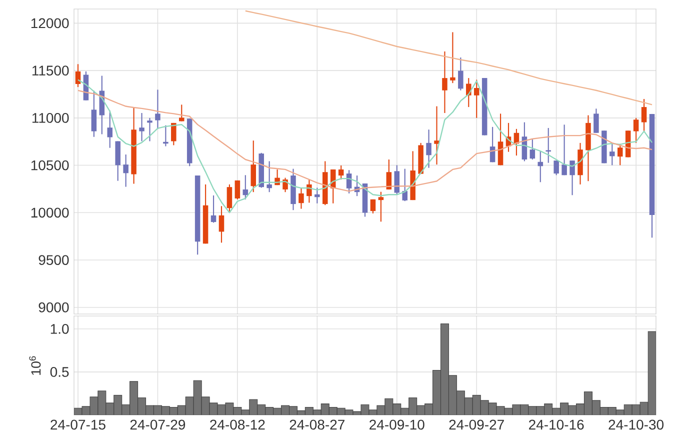 This screenshot has height=444, width=675. Describe the element at coordinates (59, 329) in the screenshot. I see `y-tick-label: 1.0` at that location.